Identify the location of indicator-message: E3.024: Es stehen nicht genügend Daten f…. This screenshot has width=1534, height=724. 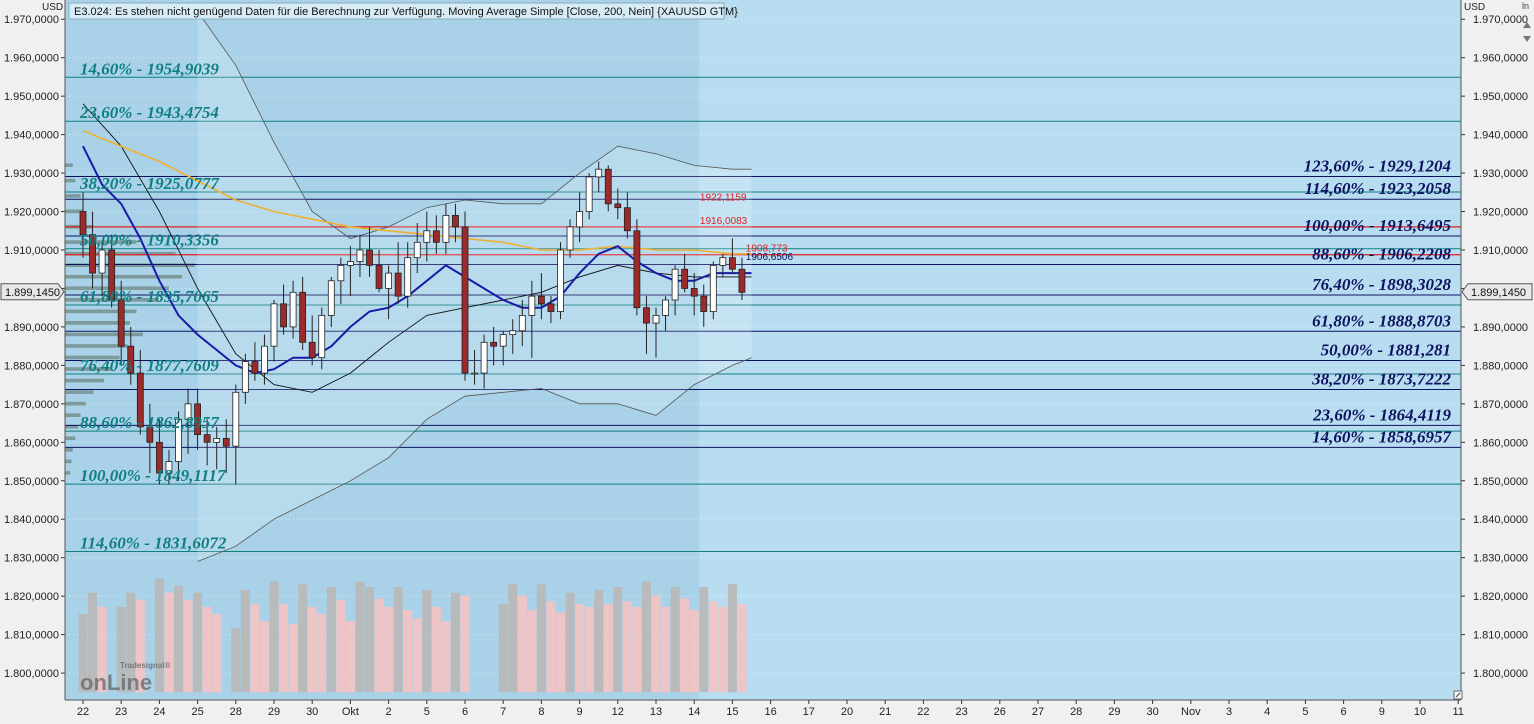
(406, 12).